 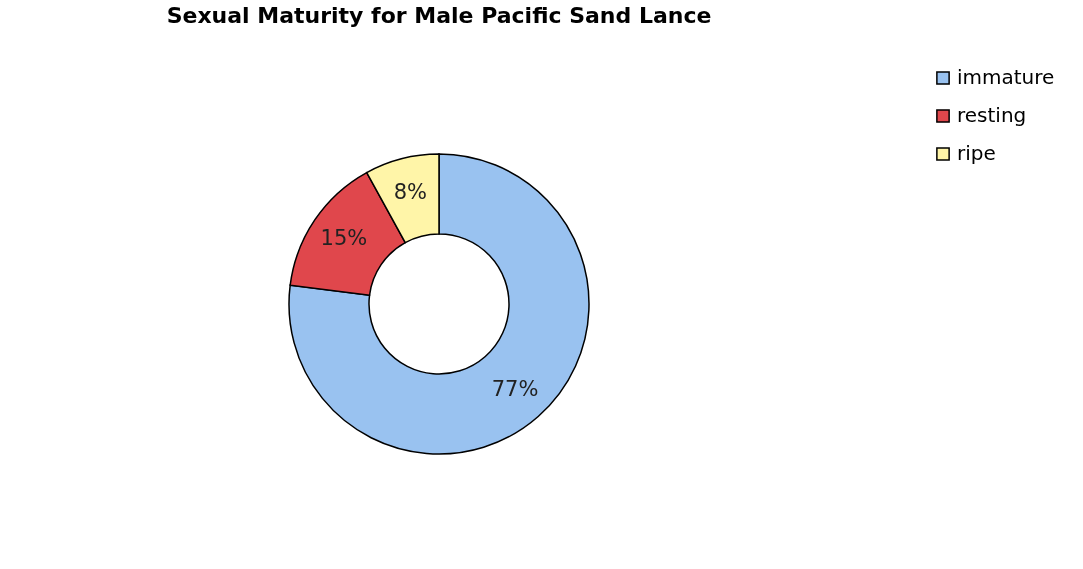 What do you see at coordinates (992, 115) in the screenshot?
I see `legend-label: resting` at bounding box center [992, 115].